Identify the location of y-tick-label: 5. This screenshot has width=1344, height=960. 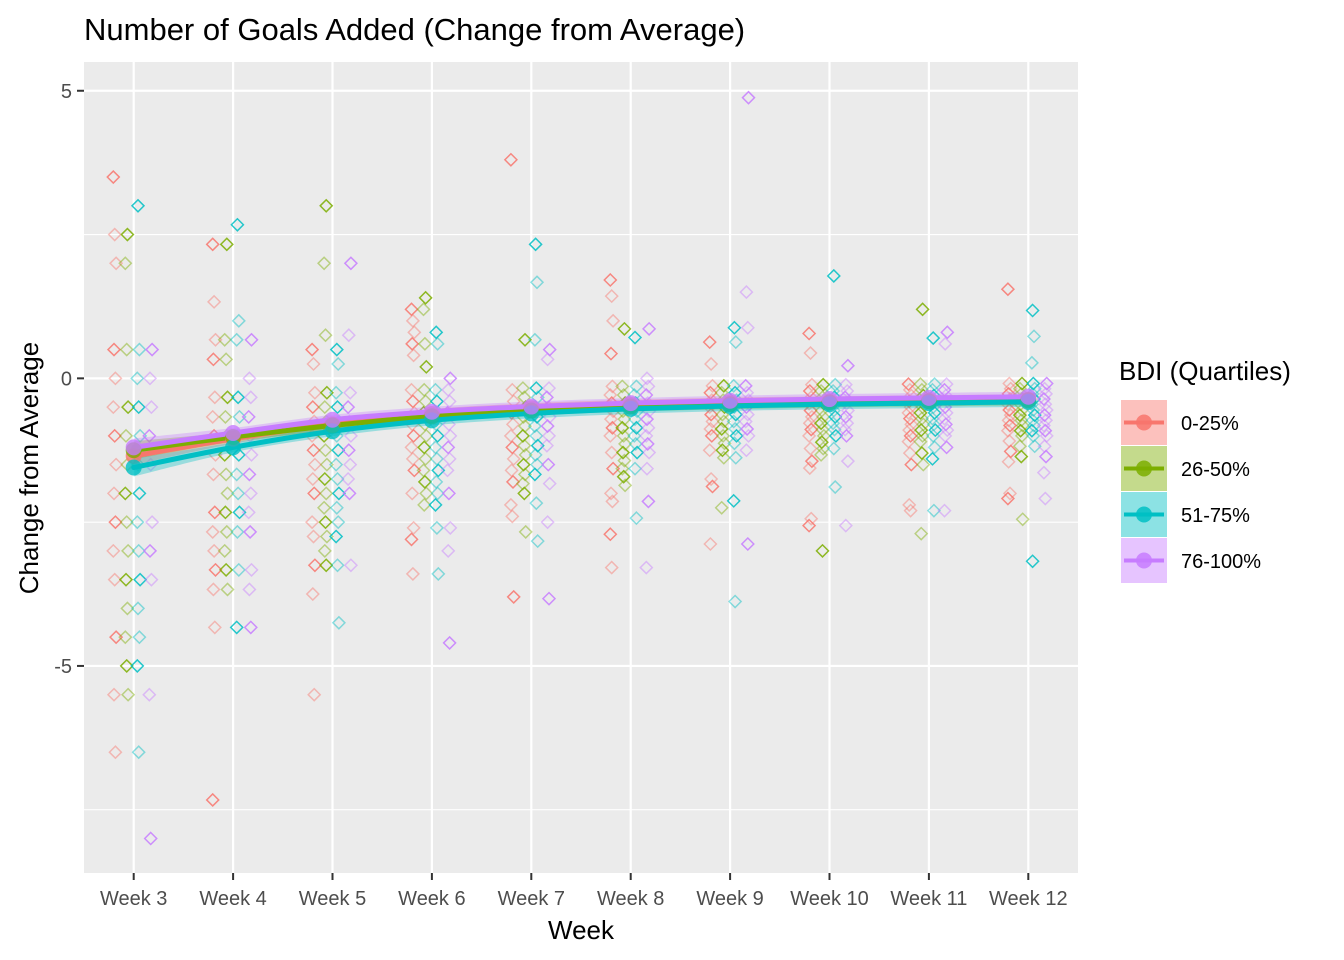
(66, 92).